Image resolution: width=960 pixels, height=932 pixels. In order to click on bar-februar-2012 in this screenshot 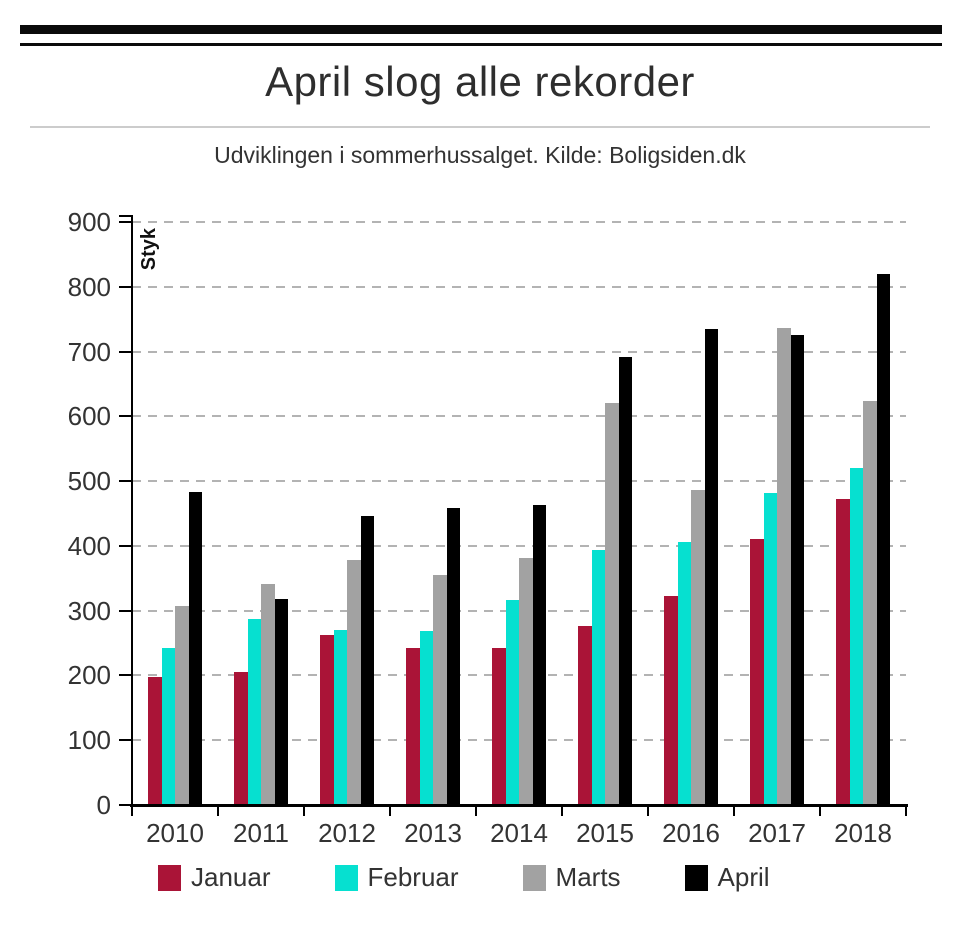, I will do `click(340, 717)`.